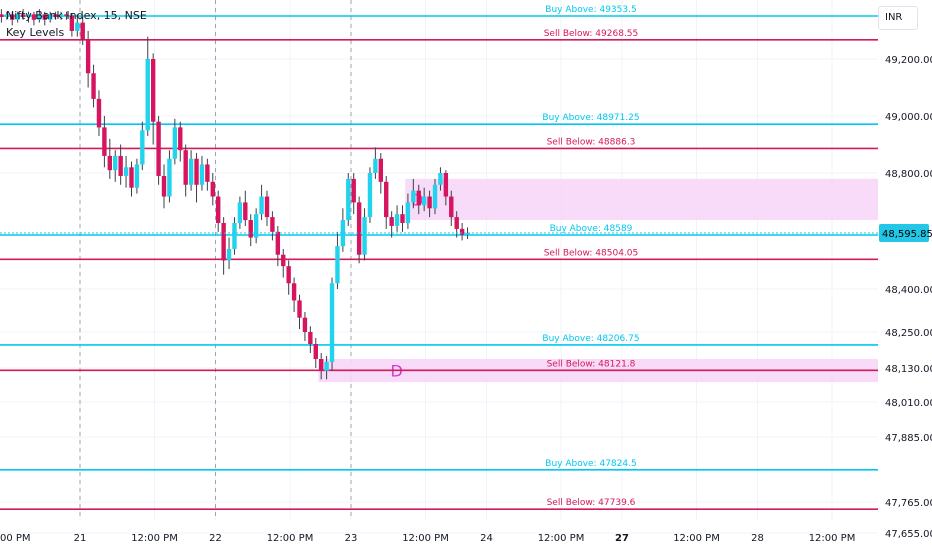  Describe the element at coordinates (486, 538) in the screenshot. I see `time-tick-label: 24` at that location.